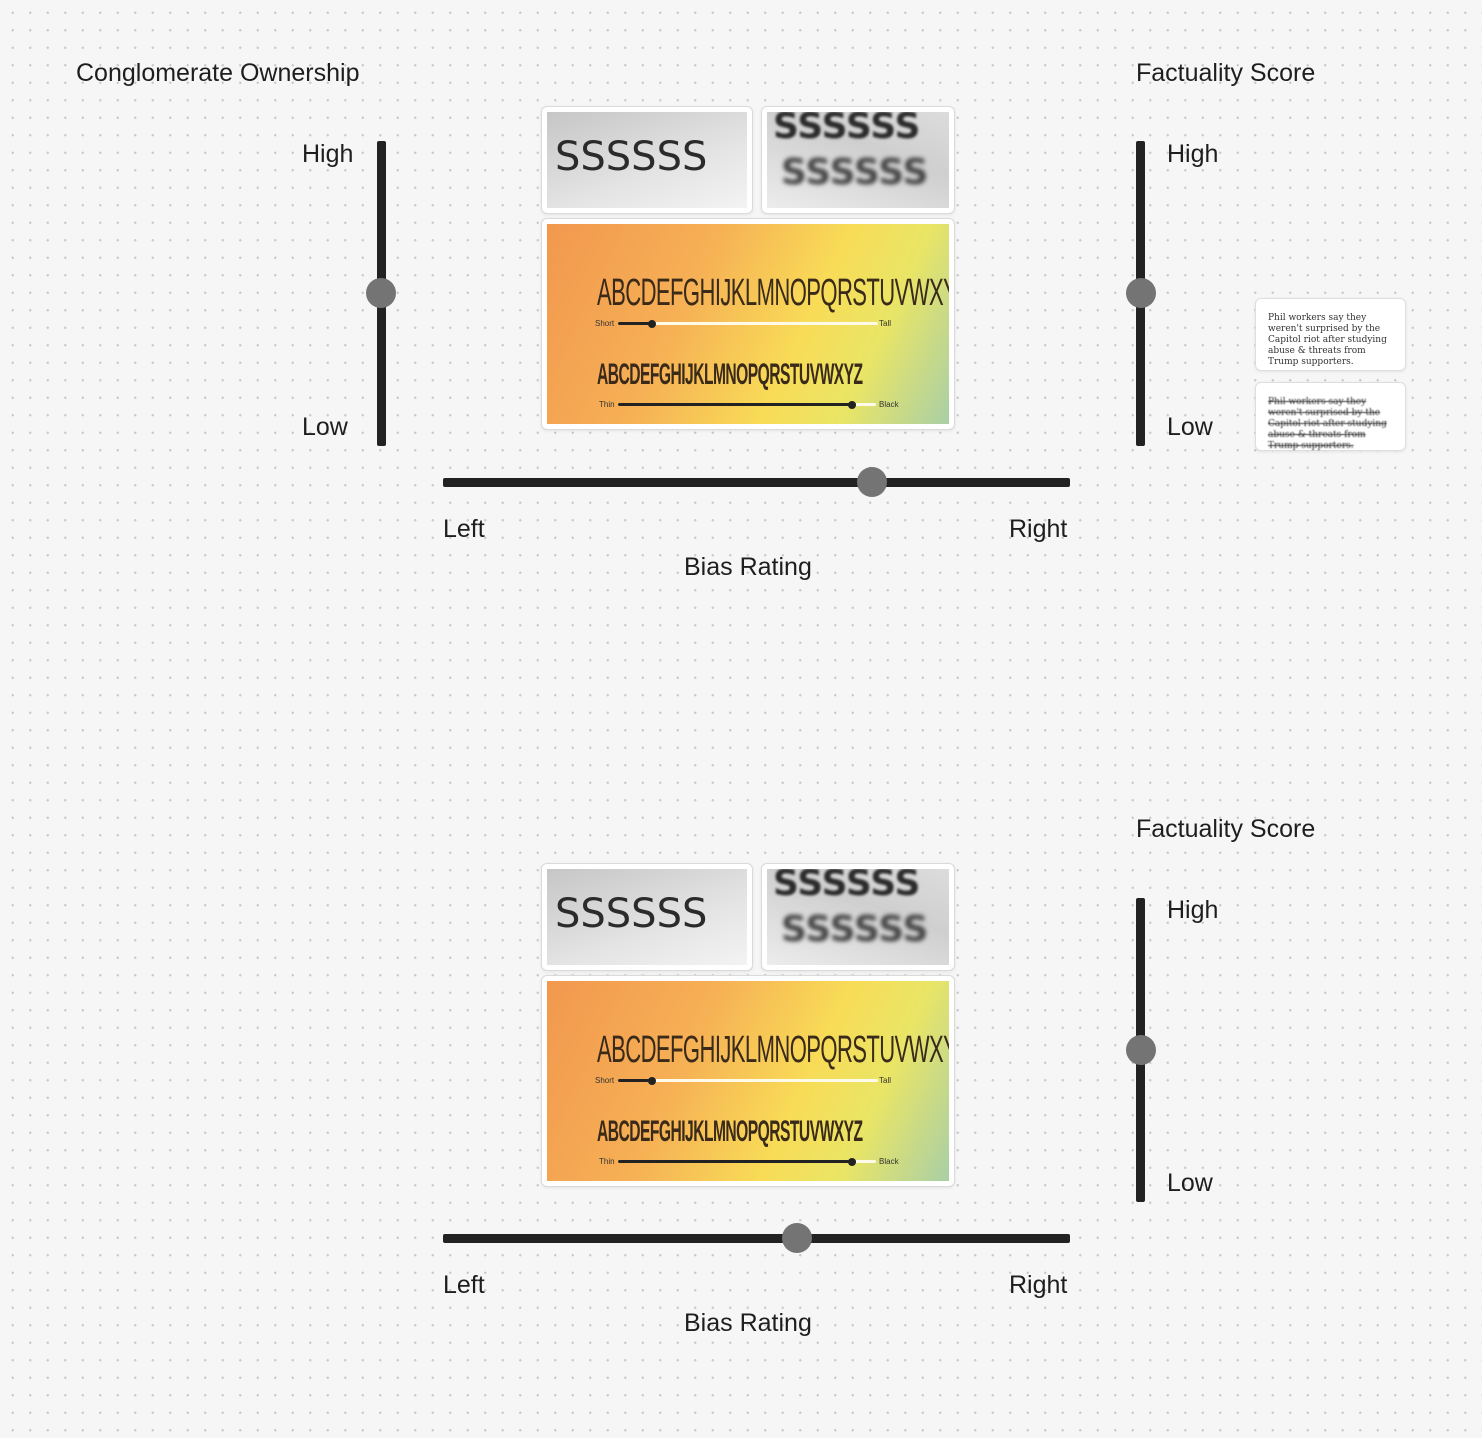 Image resolution: width=1482 pixels, height=1438 pixels. Describe the element at coordinates (1038, 529) in the screenshot. I see `bias-right-label: Right` at that location.